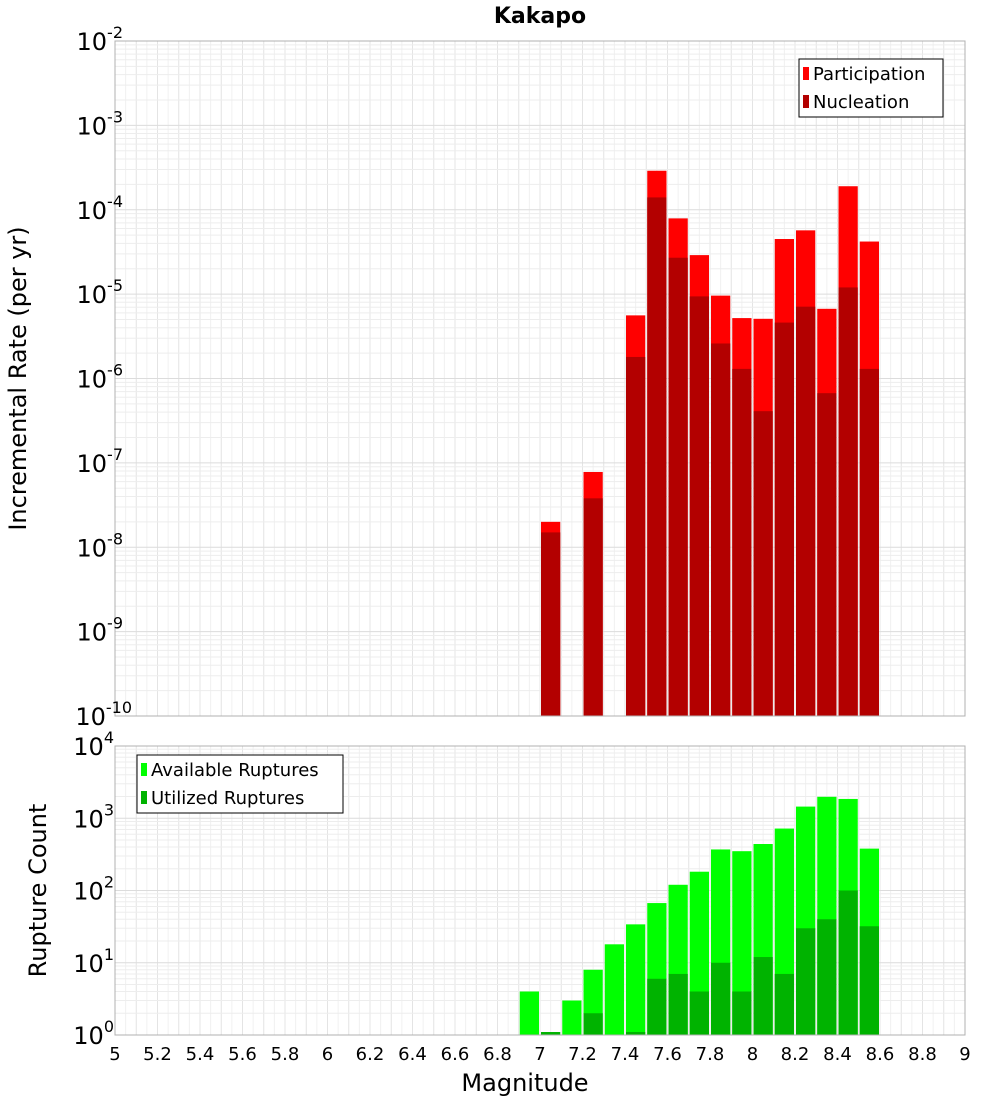 This screenshot has width=1000, height=1100. I want to click on utilized-ruptures-legend-label: Utilized Ruptures, so click(227, 798).